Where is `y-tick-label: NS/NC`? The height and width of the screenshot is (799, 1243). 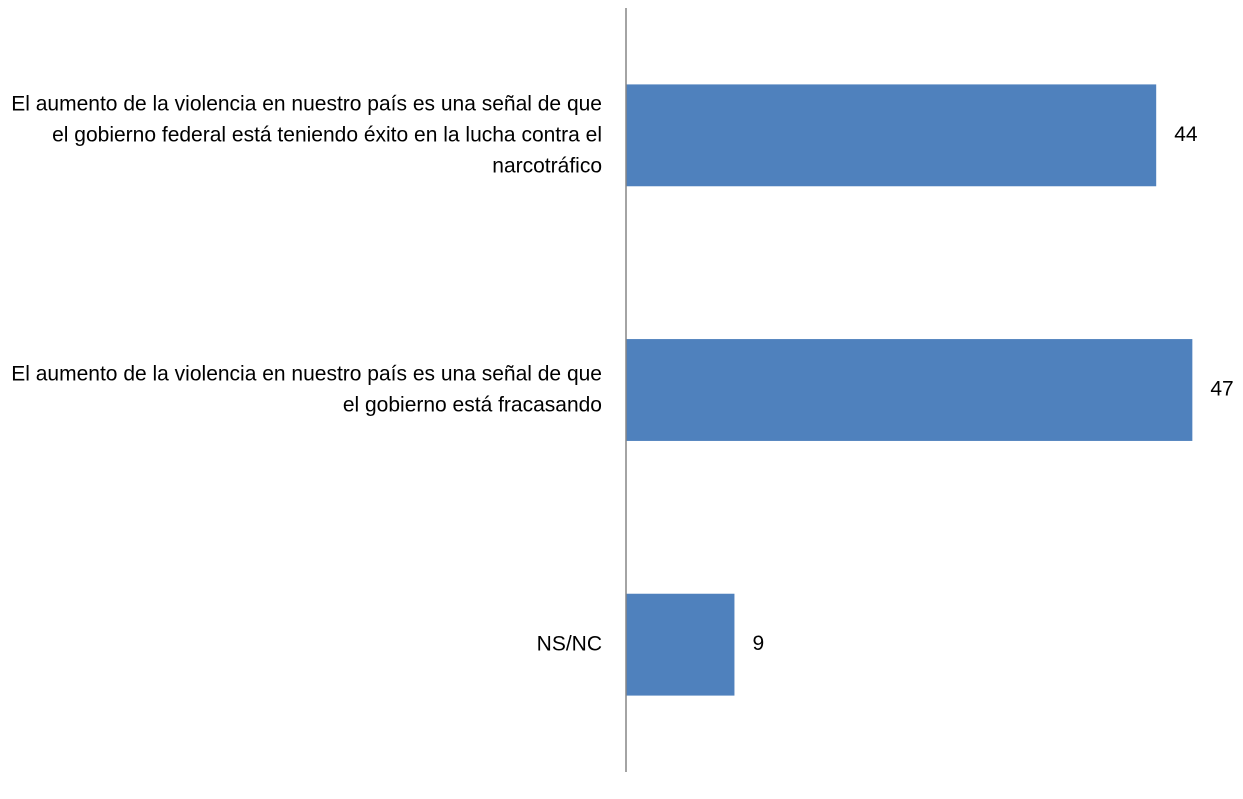
y-tick-label: NS/NC is located at coordinates (569, 643).